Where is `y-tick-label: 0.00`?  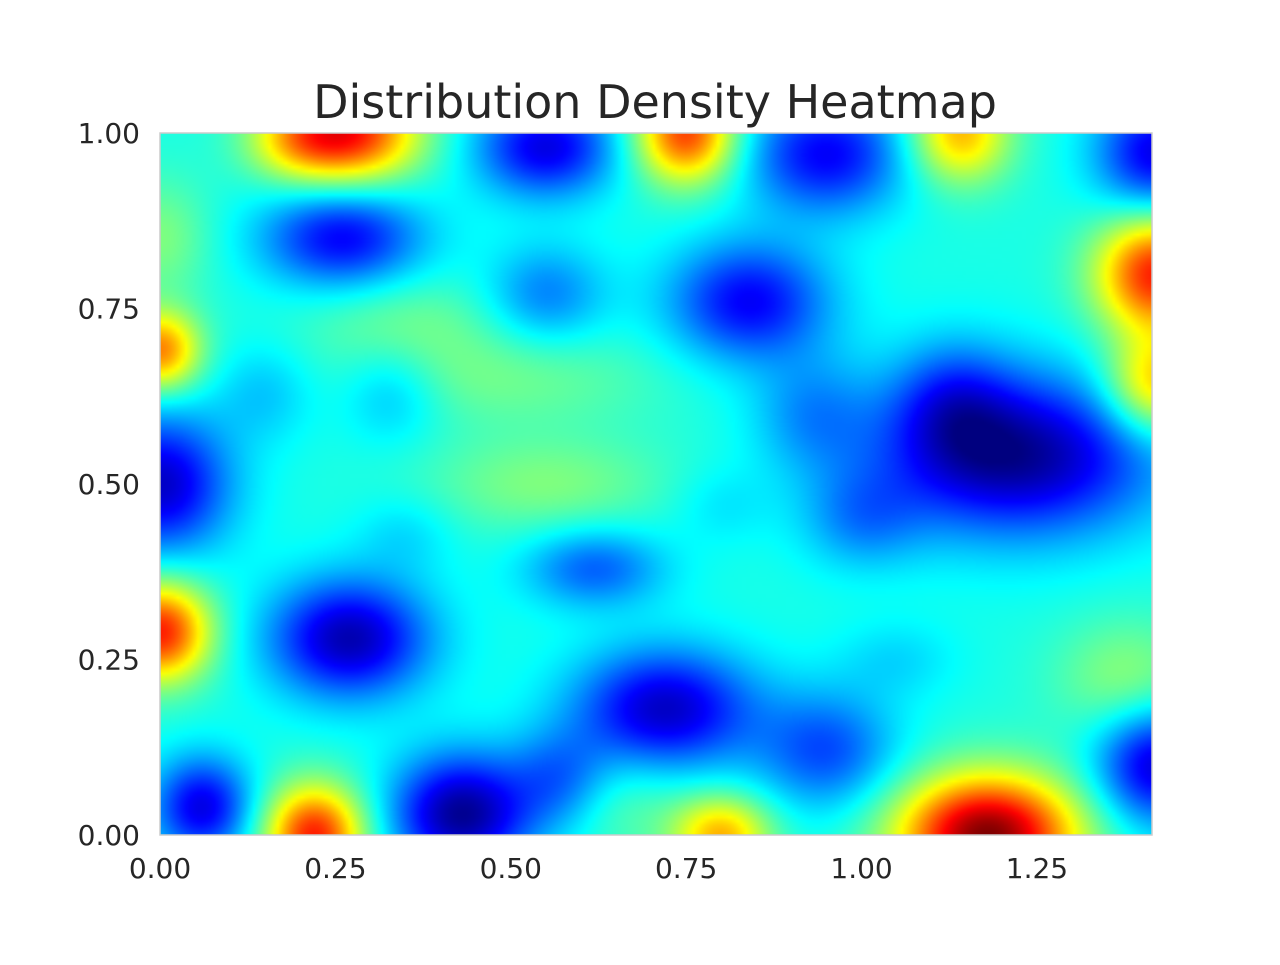 y-tick-label: 0.00 is located at coordinates (109, 835).